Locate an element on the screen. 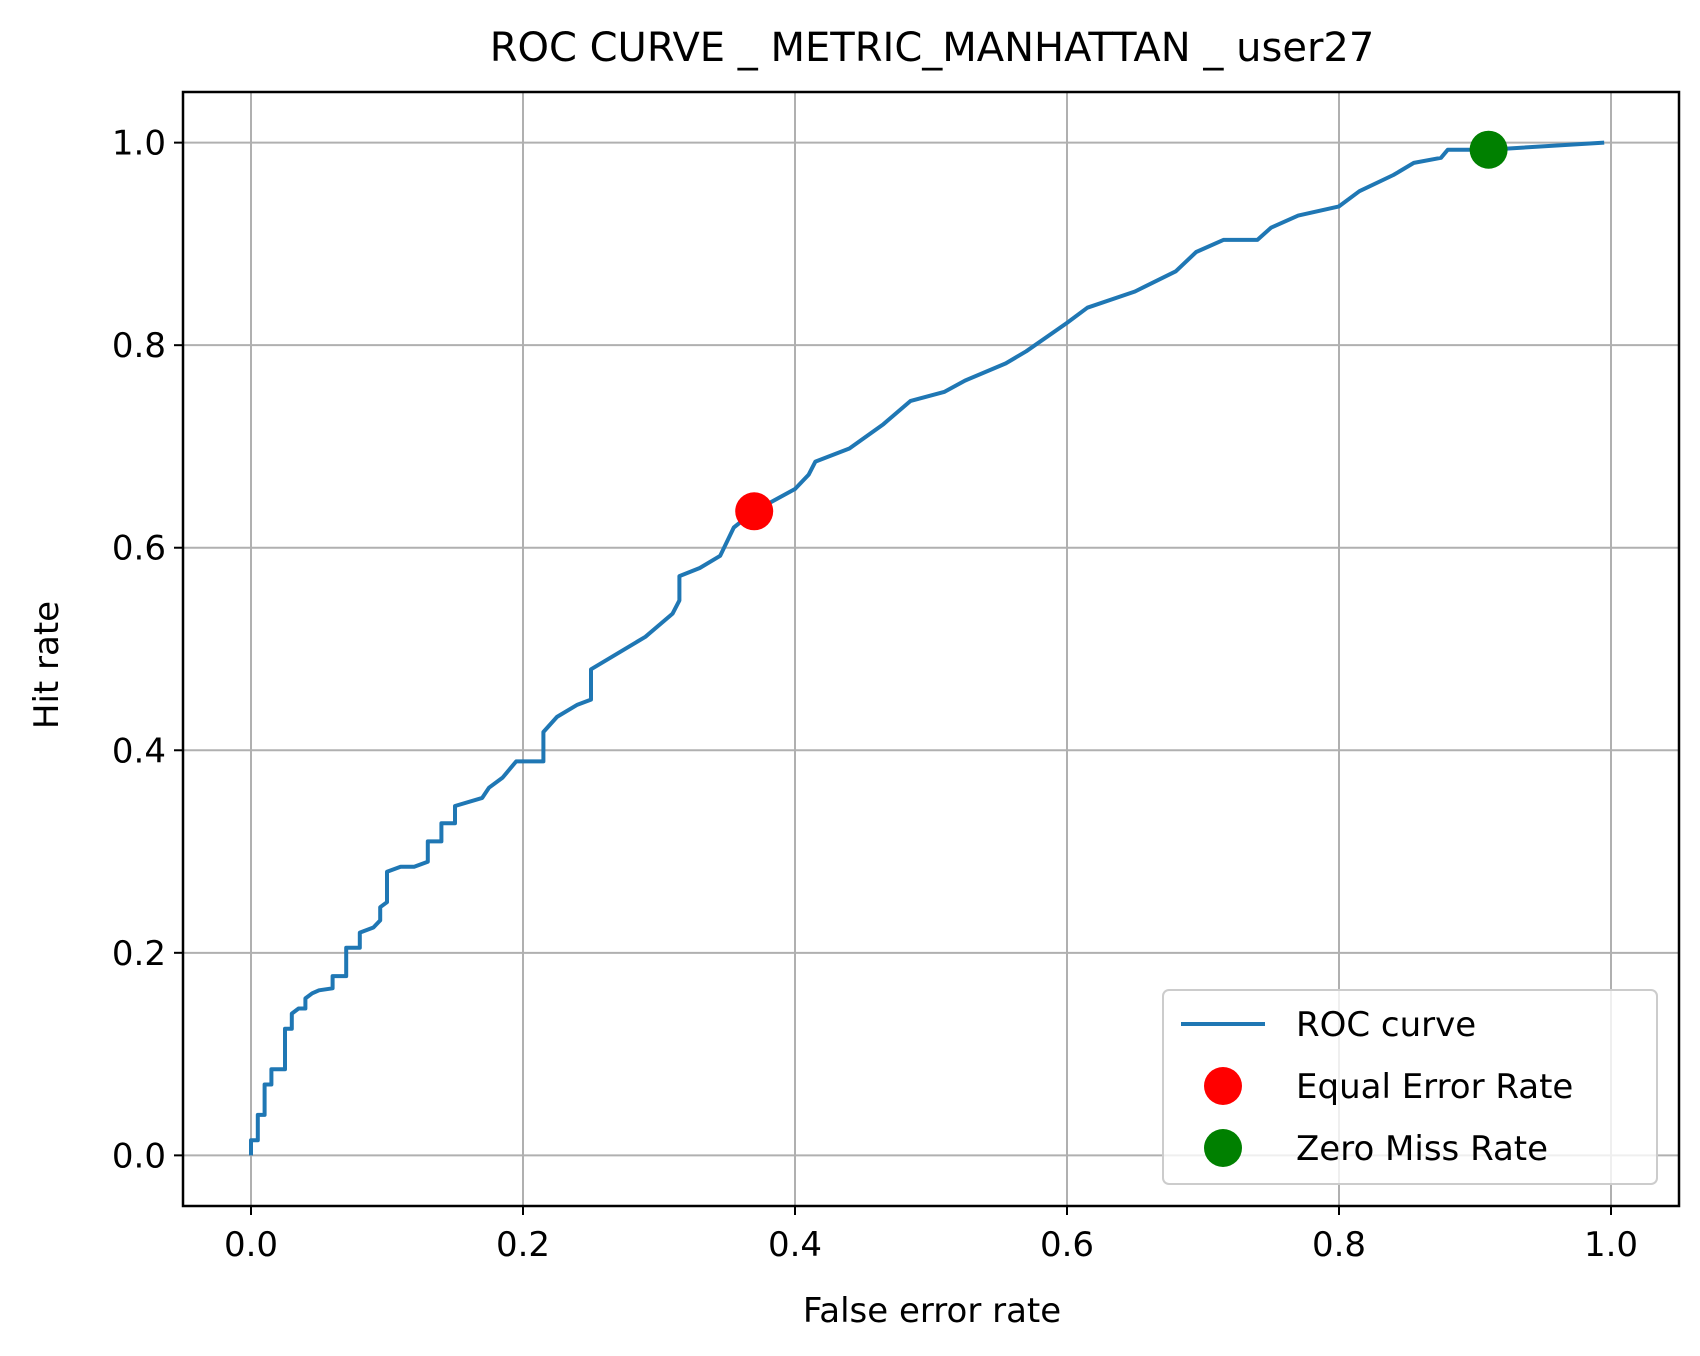 The width and height of the screenshot is (1700, 1356). legend-frame is located at coordinates (1410, 1087).